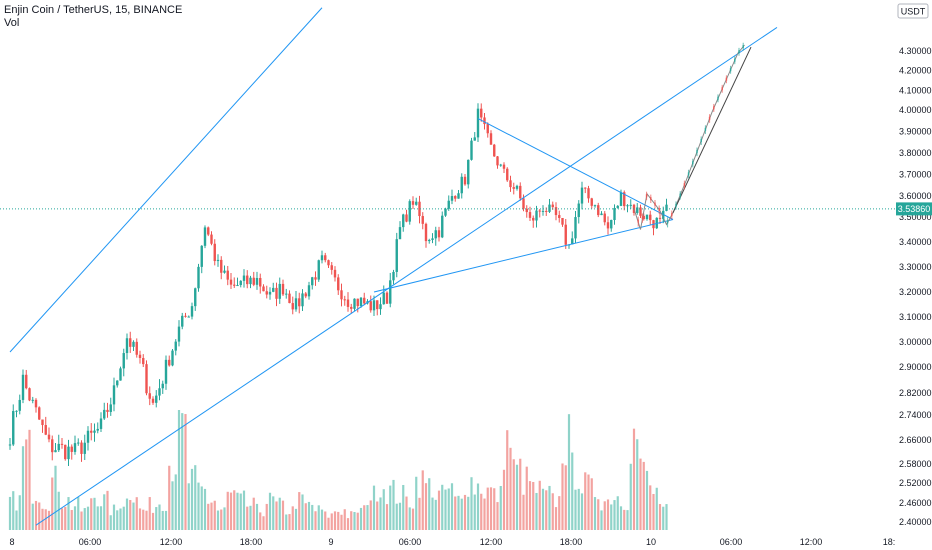 The width and height of the screenshot is (932, 550). I want to click on price-tick-label: 3.30000, so click(915, 267).